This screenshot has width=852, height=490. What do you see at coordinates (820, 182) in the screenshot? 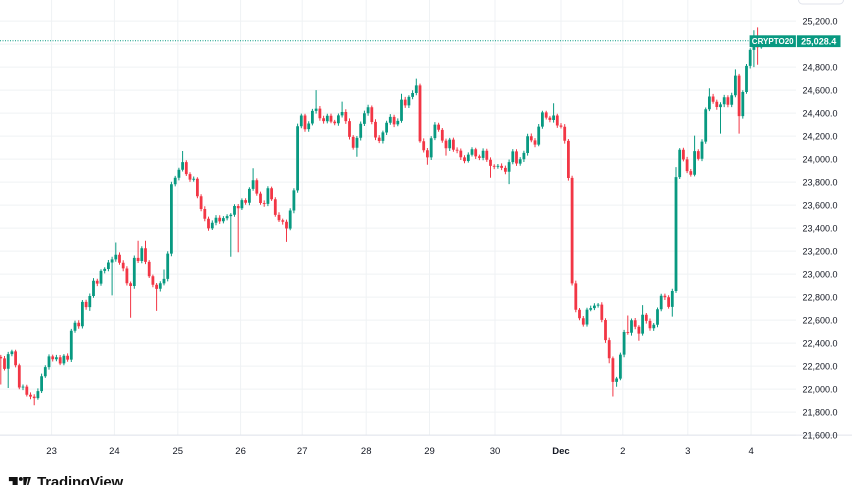
I see `svg-text: 23,800.0` at bounding box center [820, 182].